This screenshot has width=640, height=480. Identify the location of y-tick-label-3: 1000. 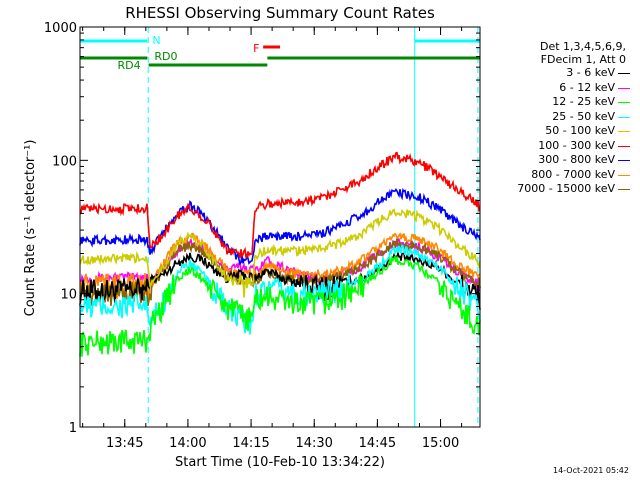
(60, 28).